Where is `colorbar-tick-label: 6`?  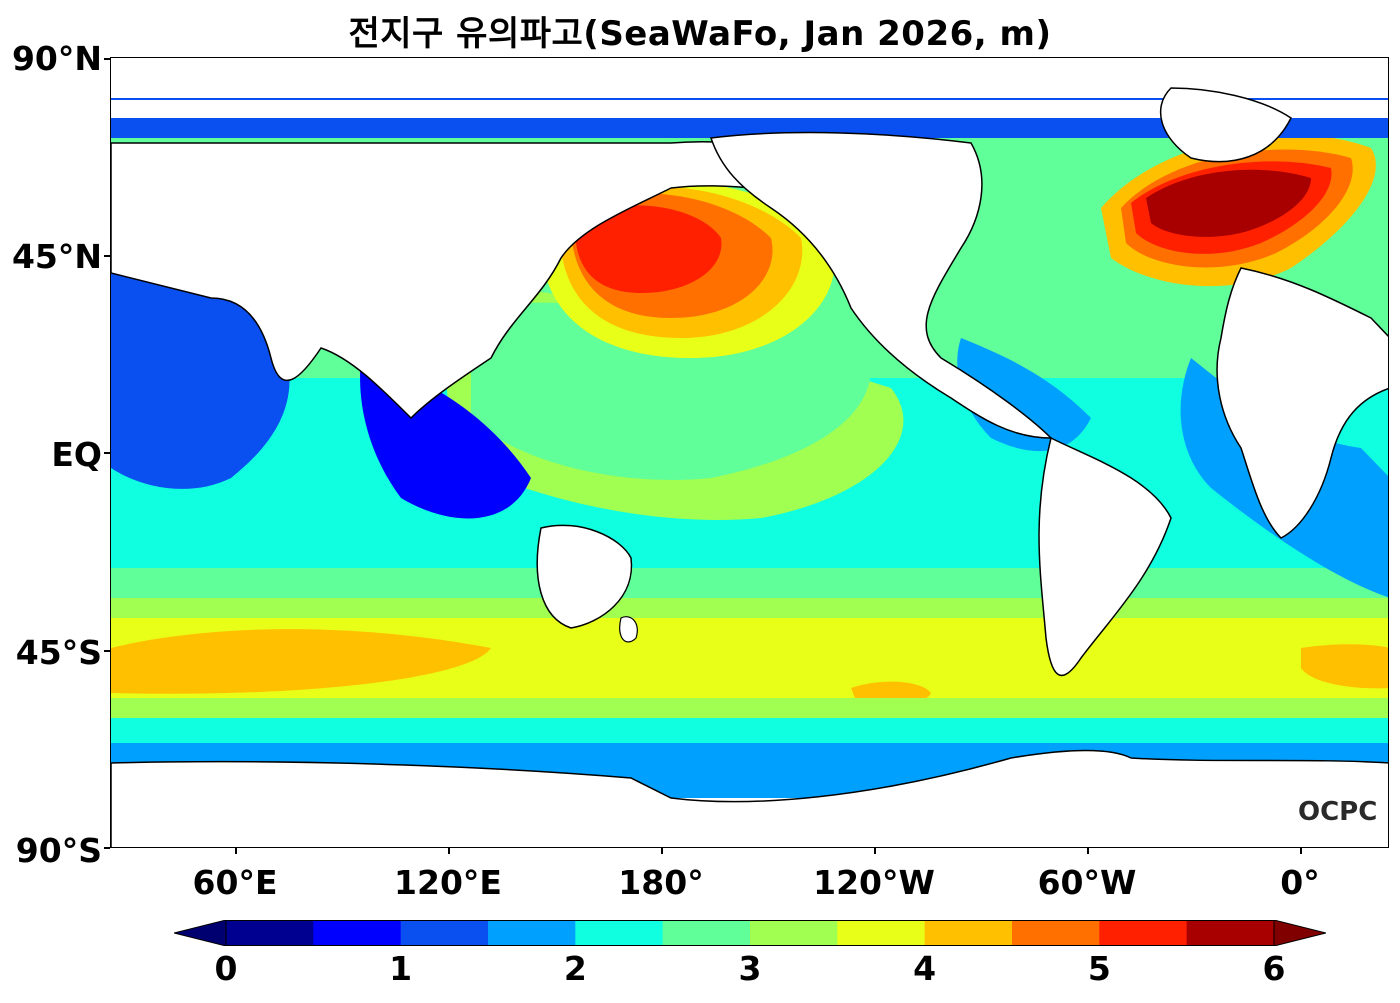
colorbar-tick-label: 6 is located at coordinates (1274, 968).